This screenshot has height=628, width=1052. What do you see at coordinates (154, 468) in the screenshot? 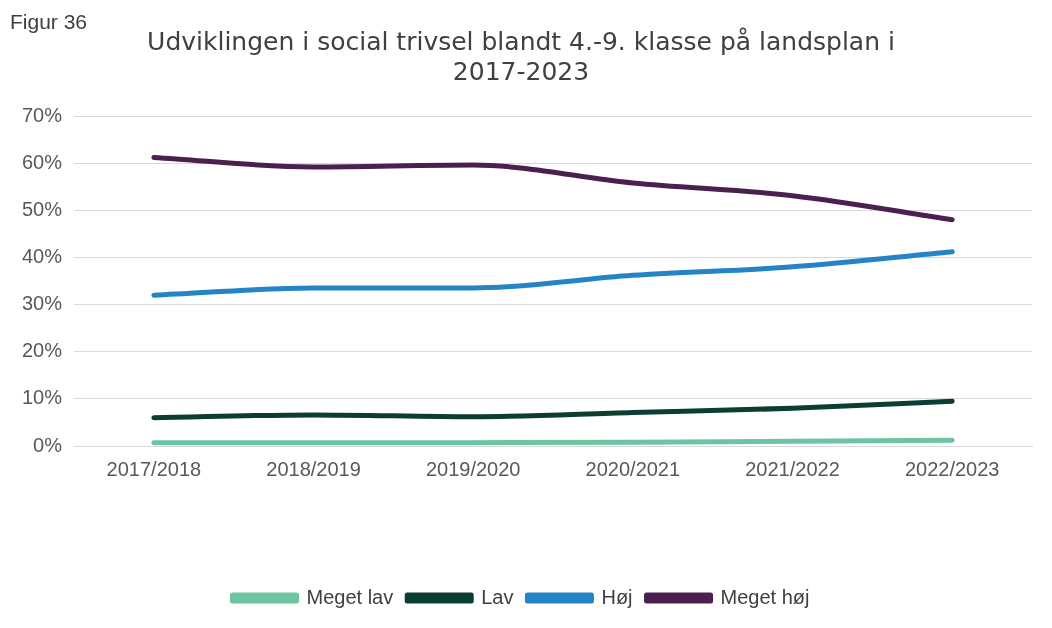
I see `x-tick-label: 2017/2018` at bounding box center [154, 468].